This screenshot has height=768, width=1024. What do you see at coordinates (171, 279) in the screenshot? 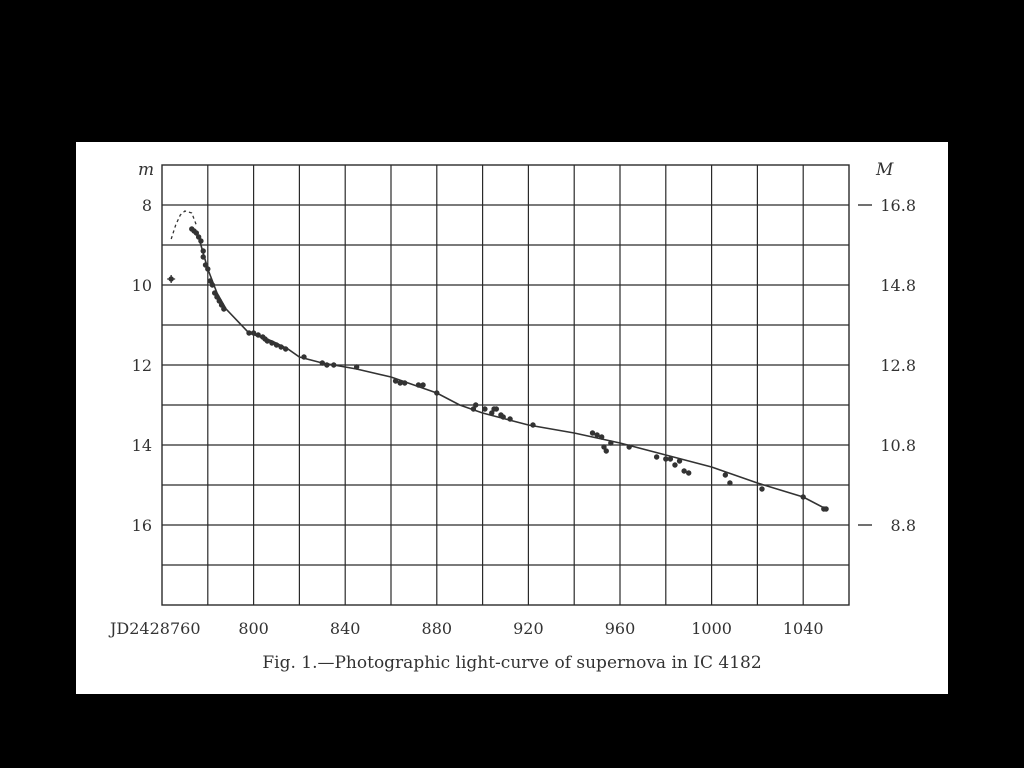
I see `first-observation-cross` at bounding box center [171, 279].